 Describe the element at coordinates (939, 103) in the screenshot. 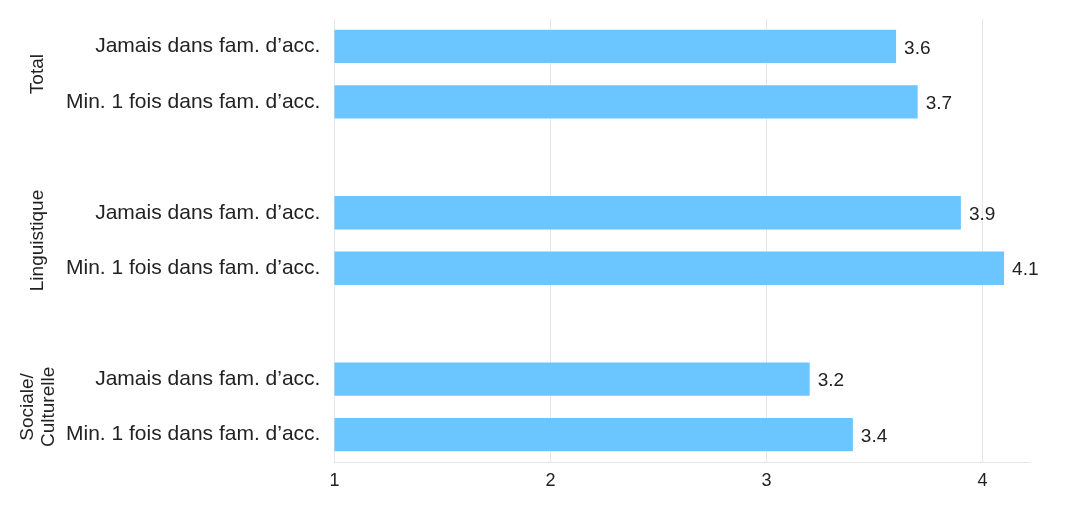

I see `data-label: 3.7` at that location.